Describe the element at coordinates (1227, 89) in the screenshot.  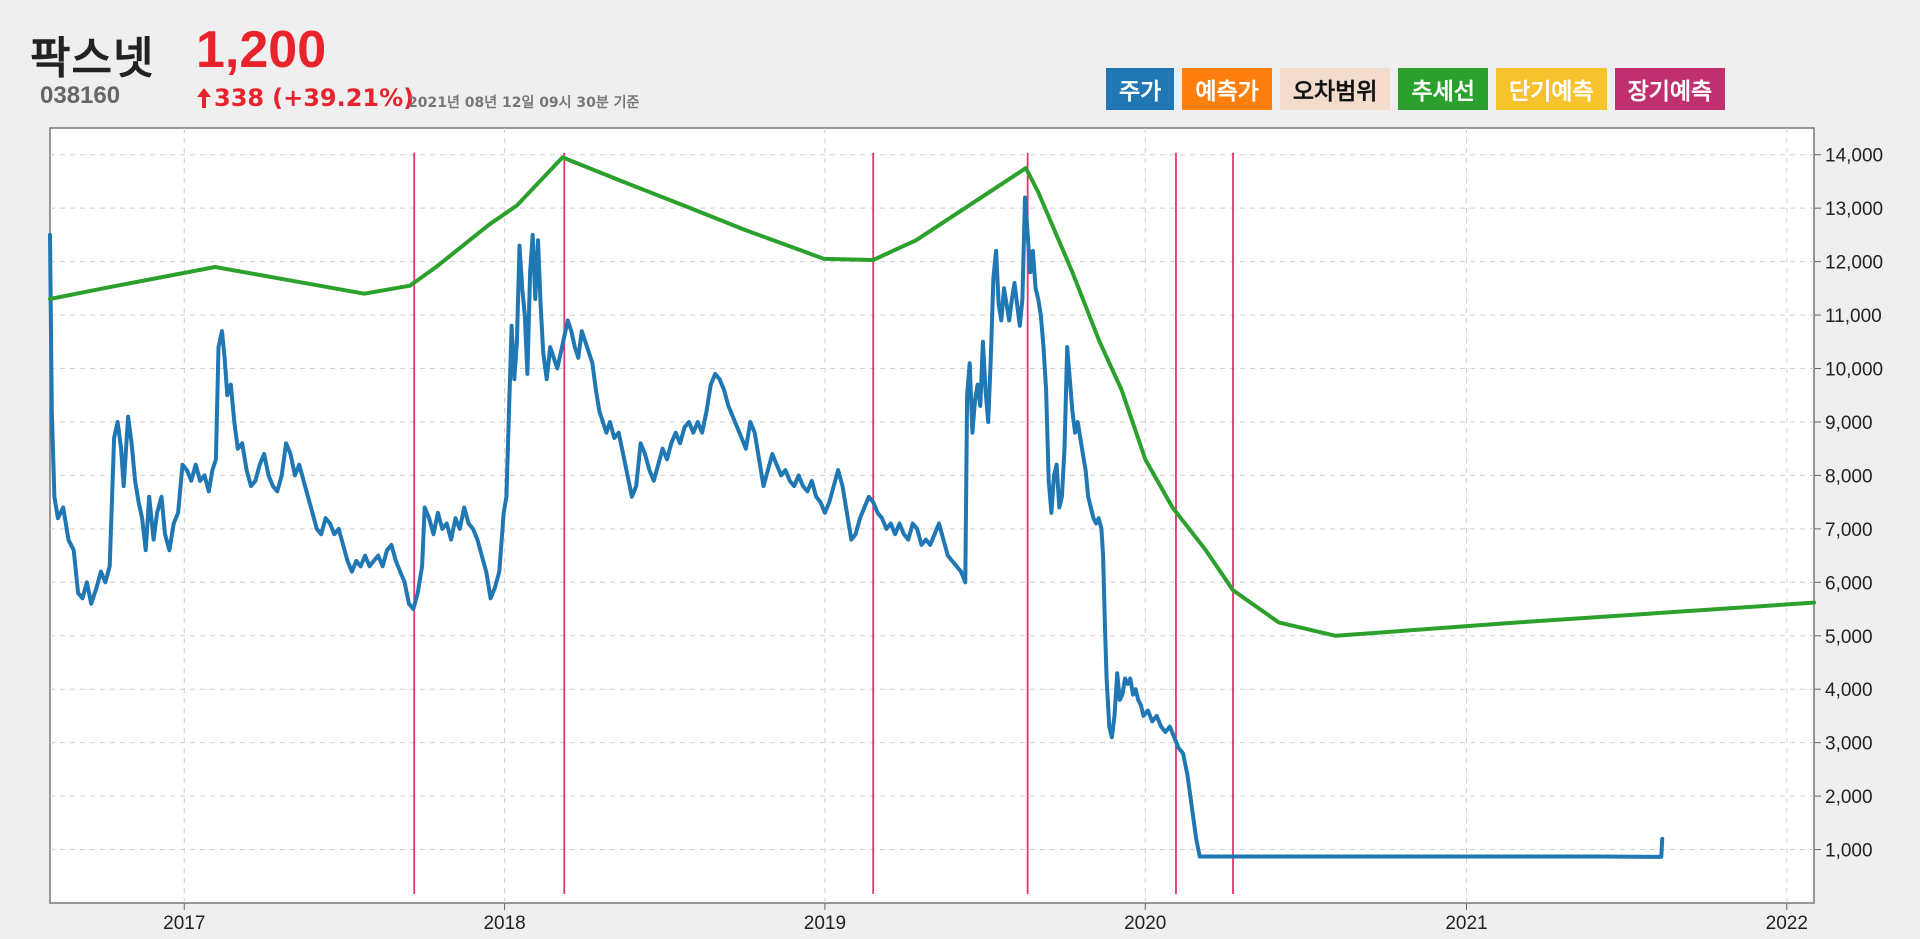
I see `legend-item-1: 예측가` at that location.